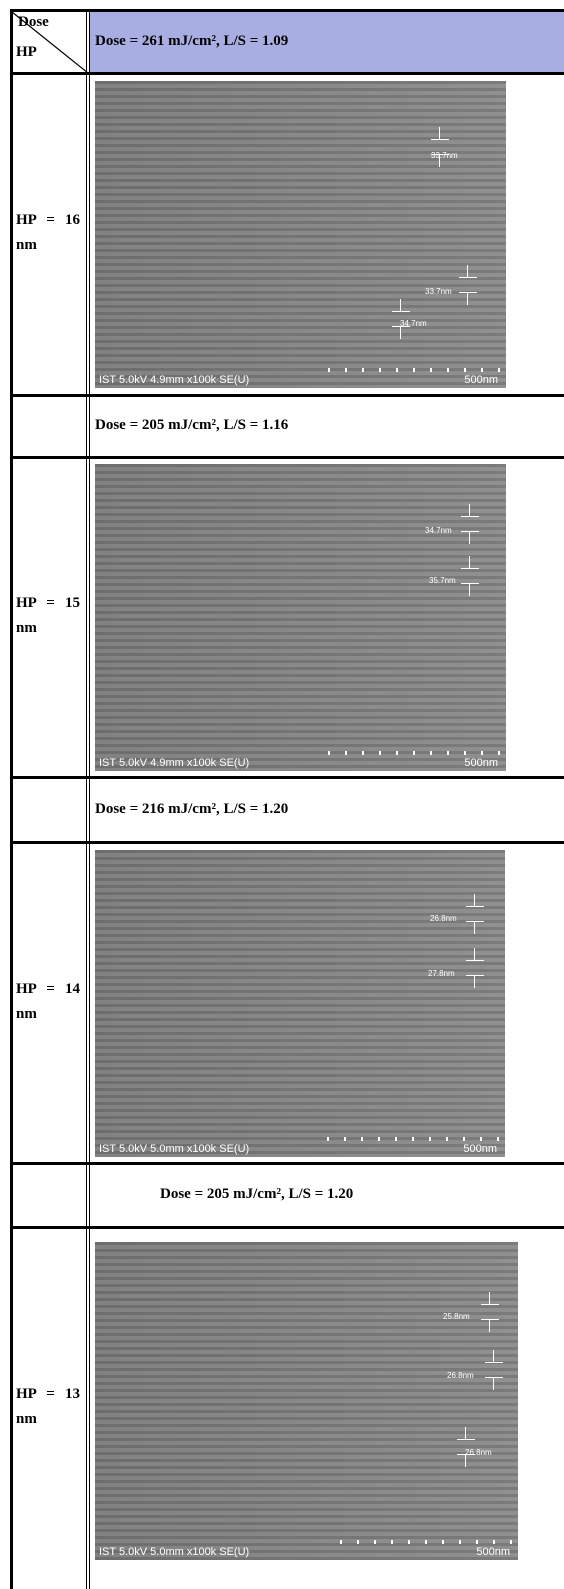 The height and width of the screenshot is (1589, 564). What do you see at coordinates (456, 1316) in the screenshot?
I see `measurement-label: 25.8nm` at bounding box center [456, 1316].